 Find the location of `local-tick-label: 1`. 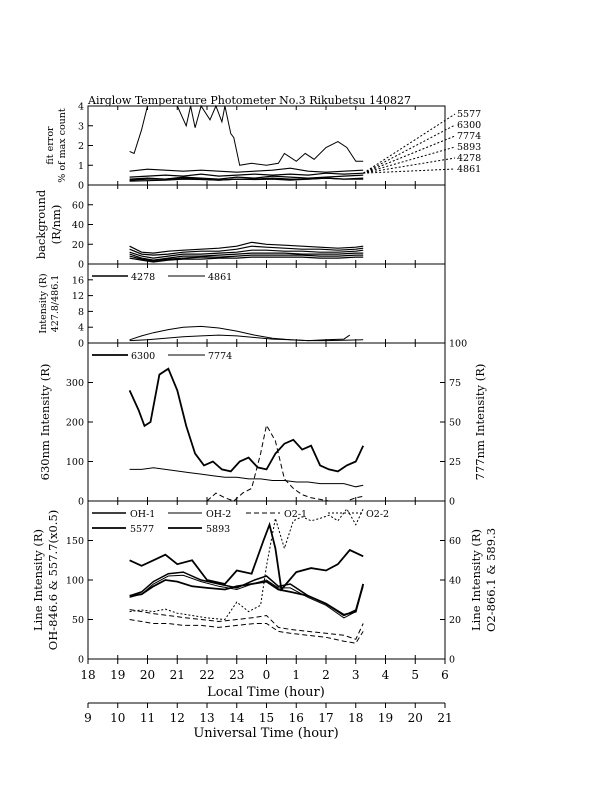

local-tick-label: 1 is located at coordinates (296, 675).